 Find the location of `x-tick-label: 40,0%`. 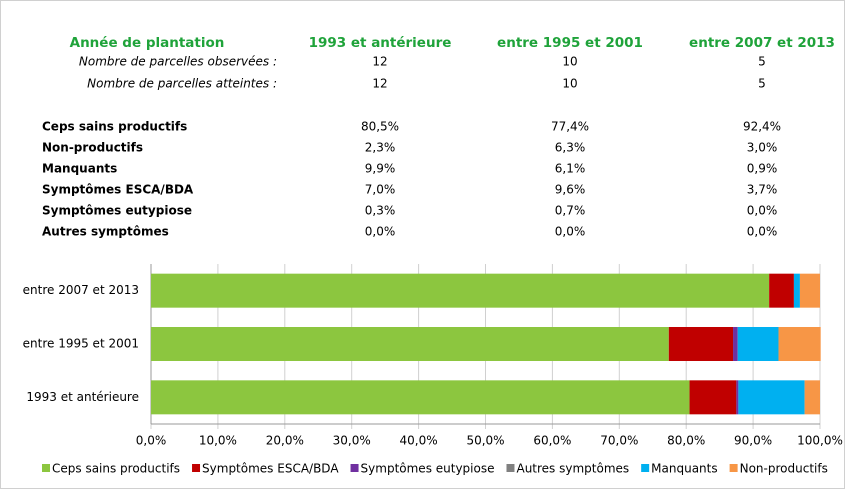

x-tick-label: 40,0% is located at coordinates (419, 441).